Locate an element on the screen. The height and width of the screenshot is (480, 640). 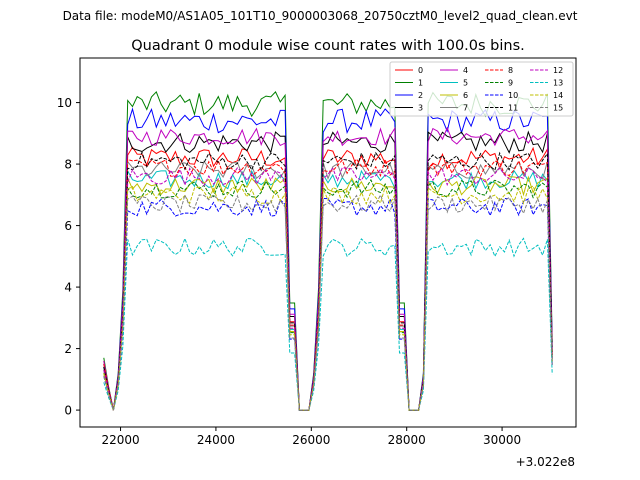
x-tick-label: 24000 is located at coordinates (216, 440).